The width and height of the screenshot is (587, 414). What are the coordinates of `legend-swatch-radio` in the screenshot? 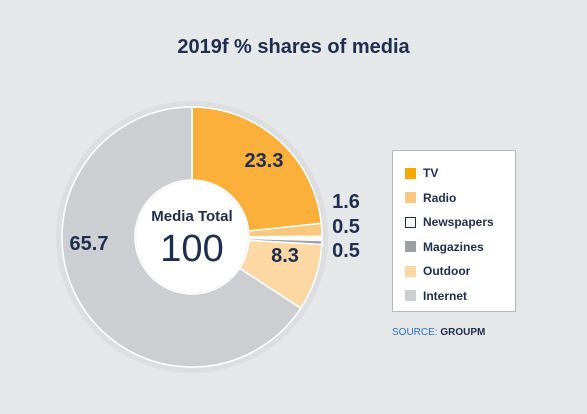 It's located at (410, 198).